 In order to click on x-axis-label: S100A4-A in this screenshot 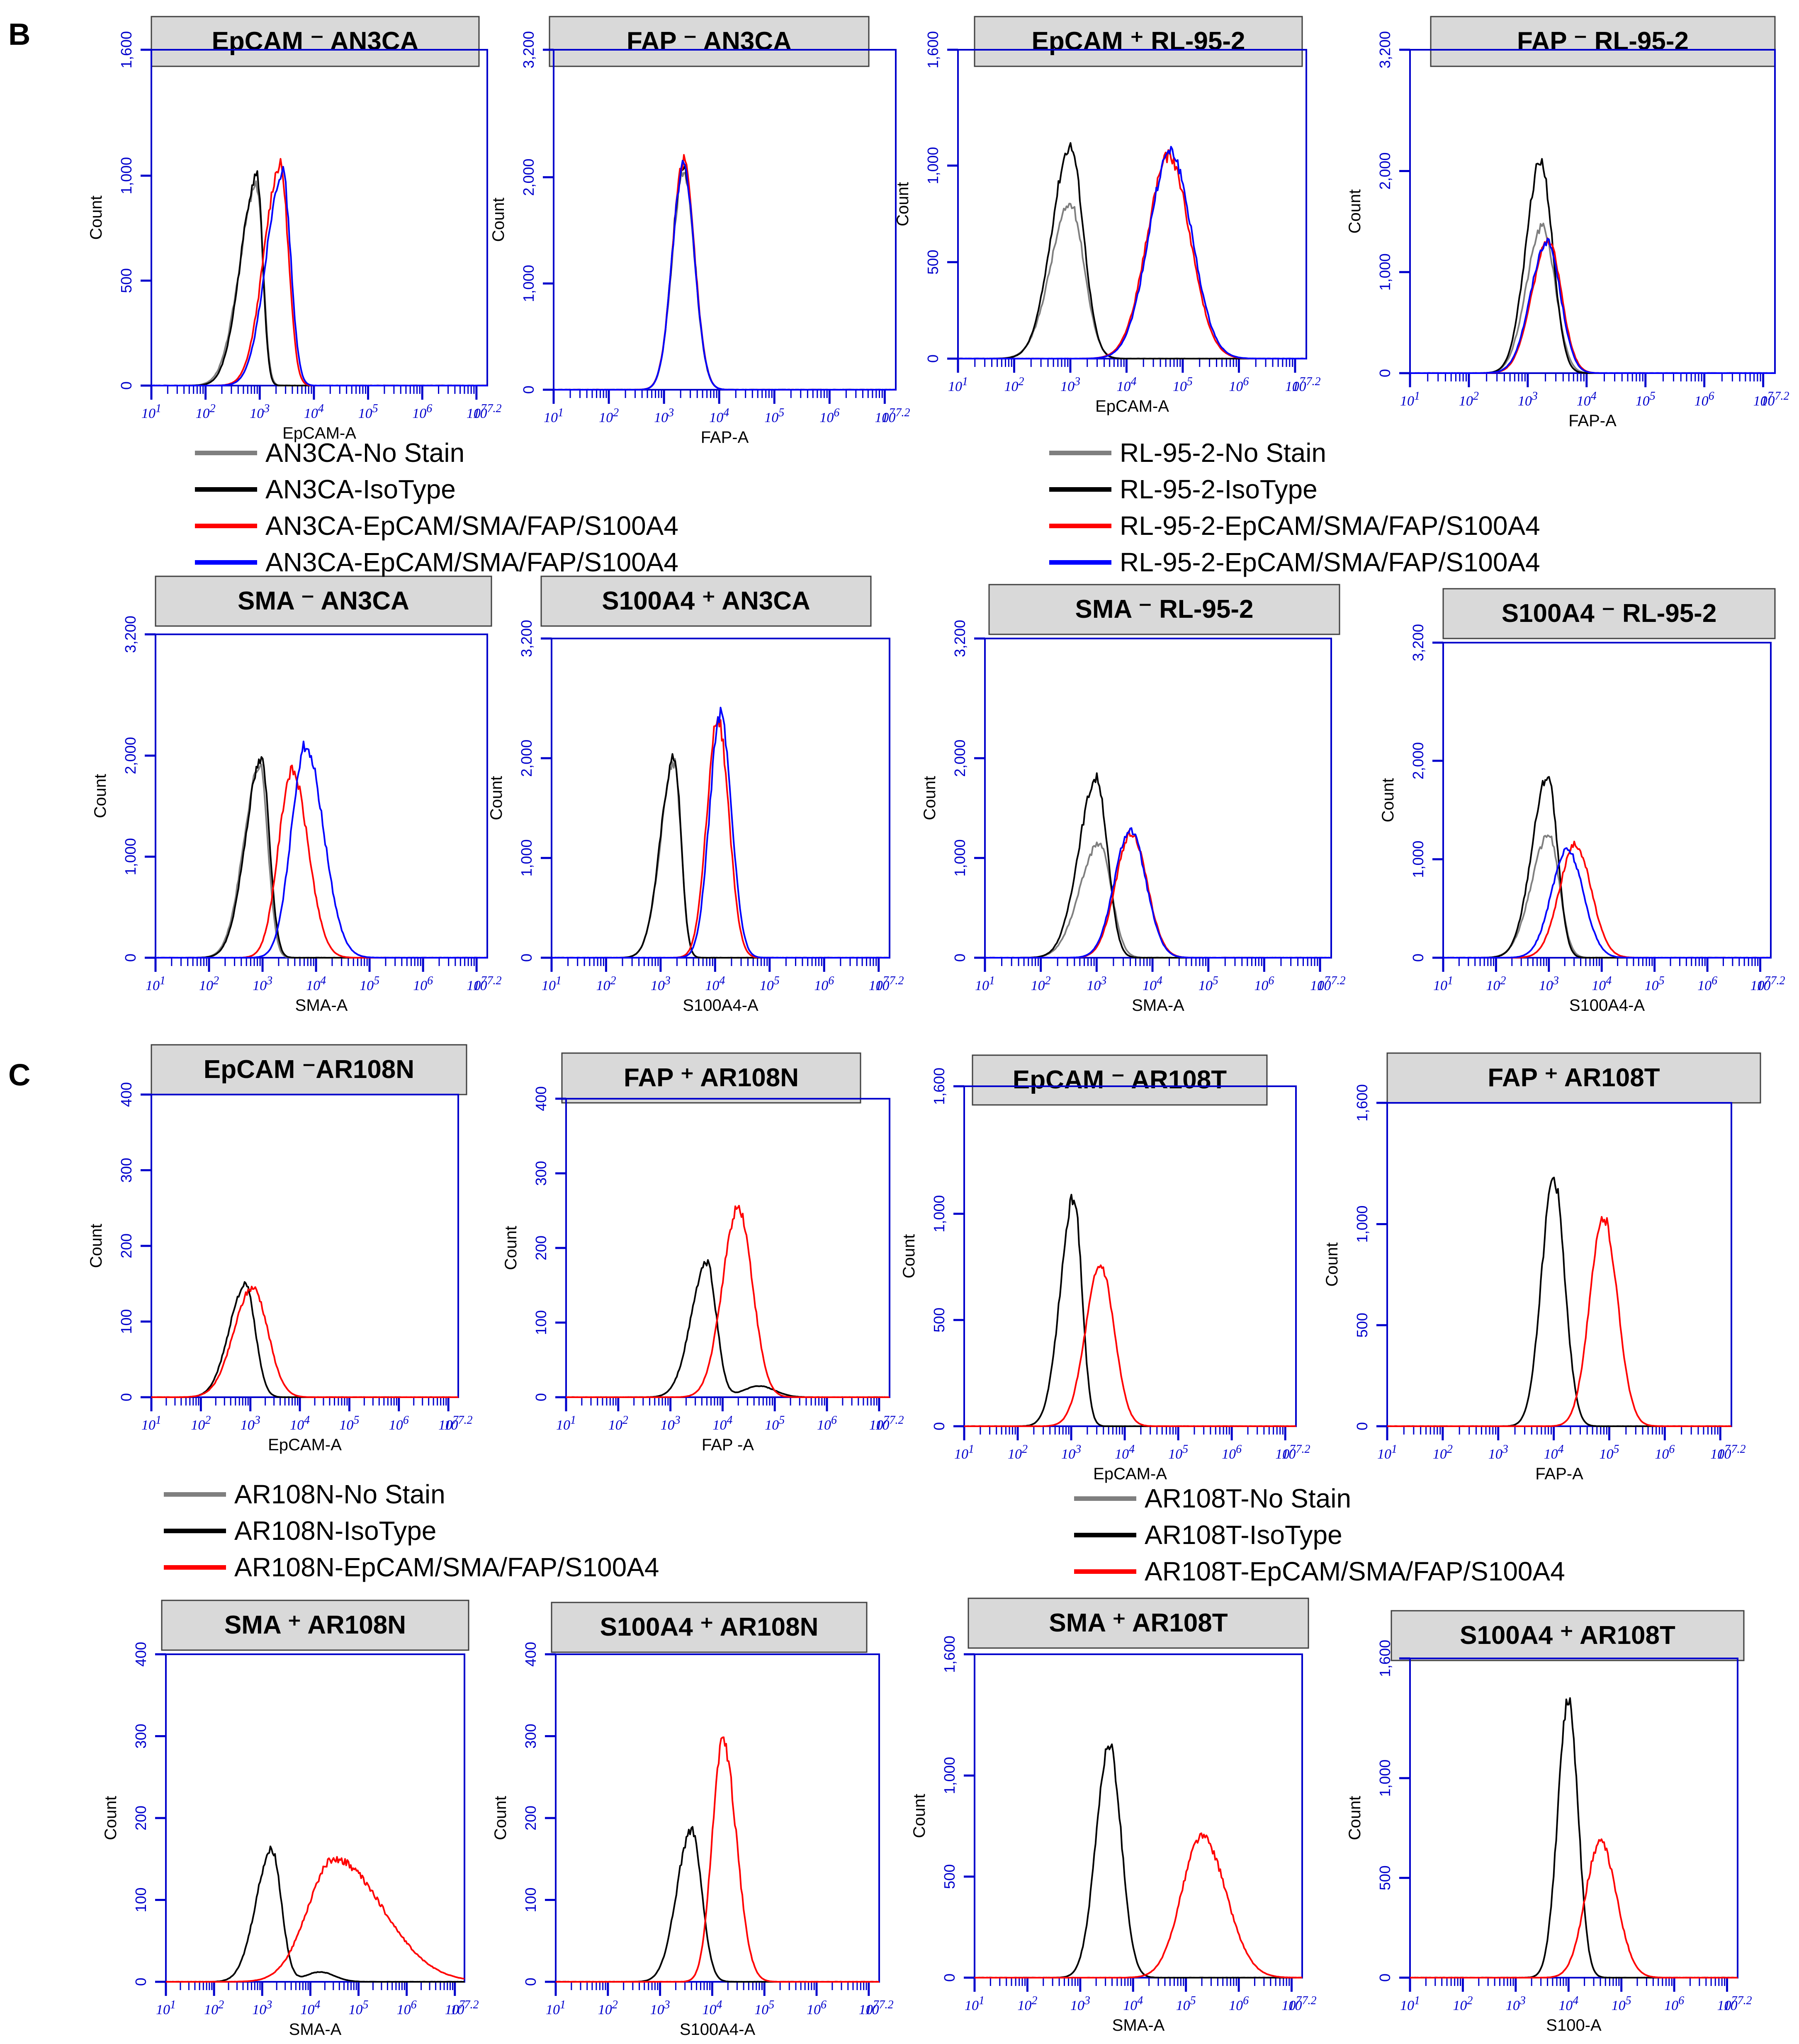, I will do `click(720, 1005)`.